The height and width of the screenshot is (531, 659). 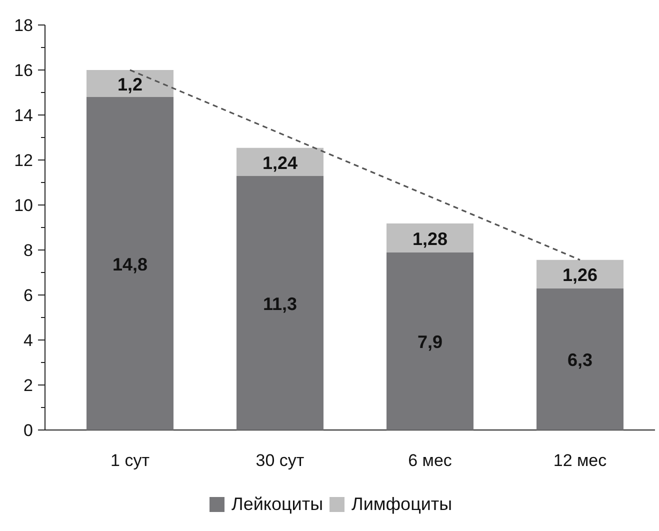 What do you see at coordinates (430, 460) in the screenshot?
I see `x-tick-label: 6 мес` at bounding box center [430, 460].